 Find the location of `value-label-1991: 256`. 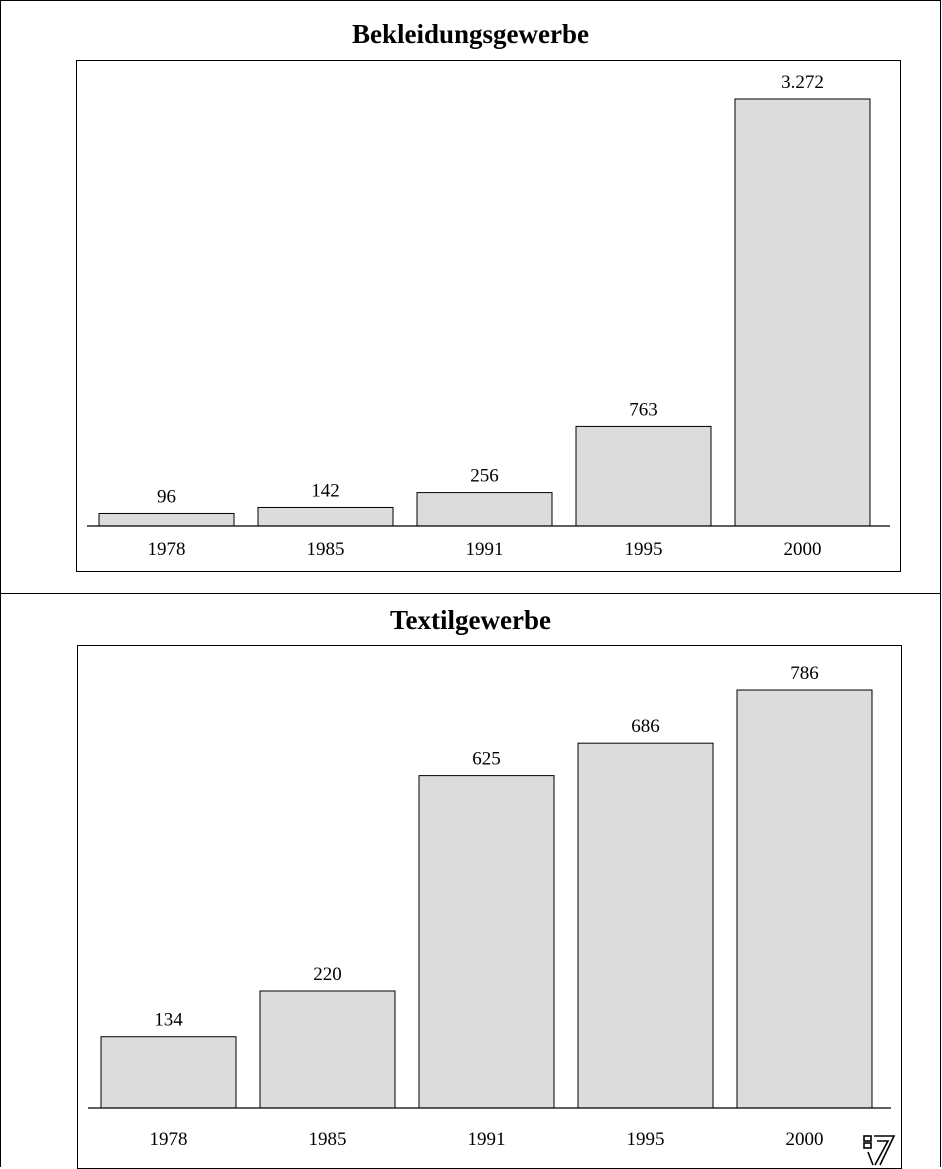

value-label-1991: 256 is located at coordinates (484, 476).